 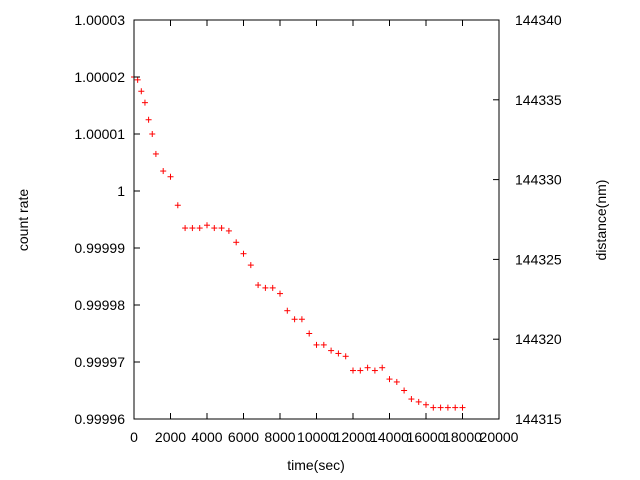 I want to click on y2-tick-label: 144335, so click(x=538, y=100).